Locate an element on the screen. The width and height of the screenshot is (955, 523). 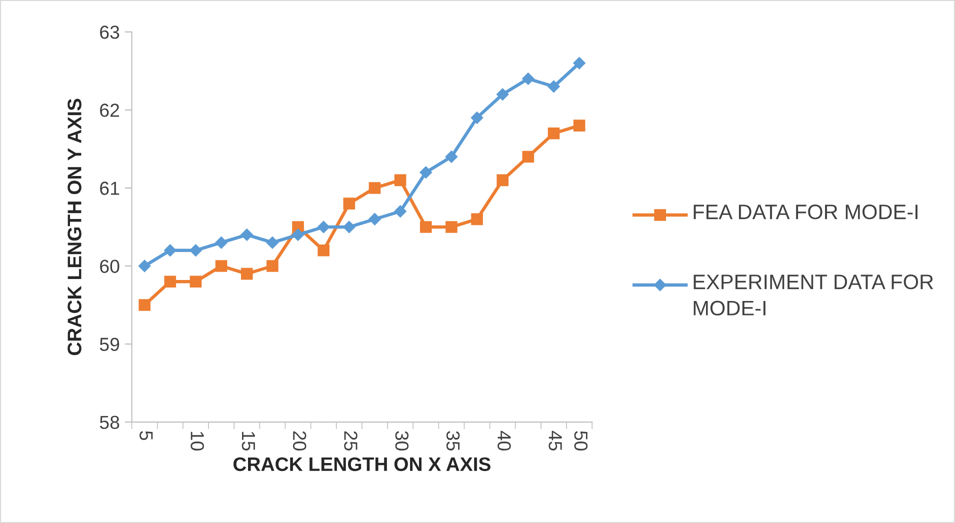
y-tick-label: 58 is located at coordinates (110, 423).